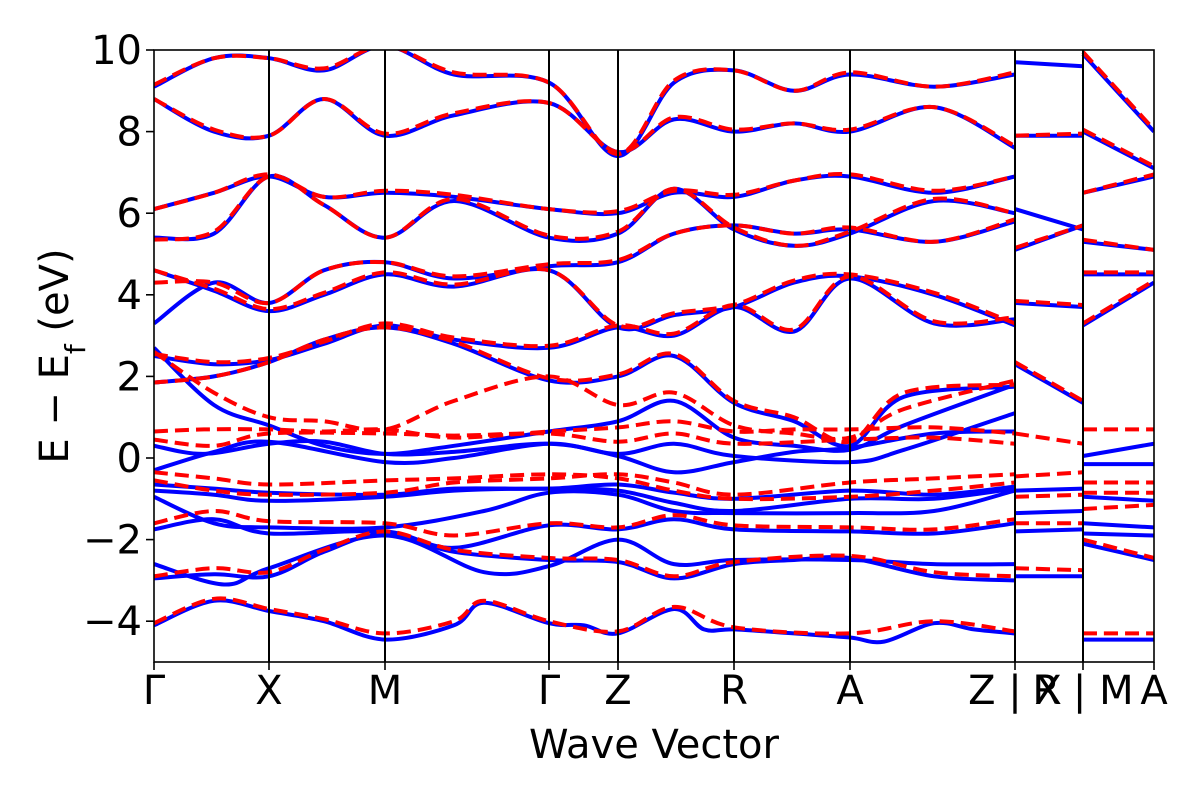 This screenshot has width=1200, height=800. What do you see at coordinates (112, 541) in the screenshot?
I see `y-tick-label: −2` at bounding box center [112, 541].